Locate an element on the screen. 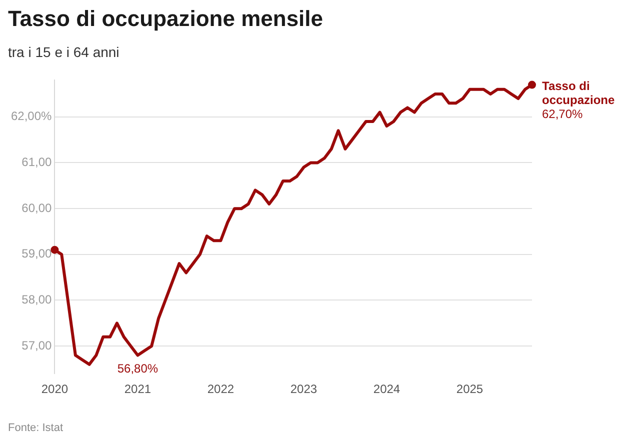  x-tick-label: 2025 is located at coordinates (470, 389).